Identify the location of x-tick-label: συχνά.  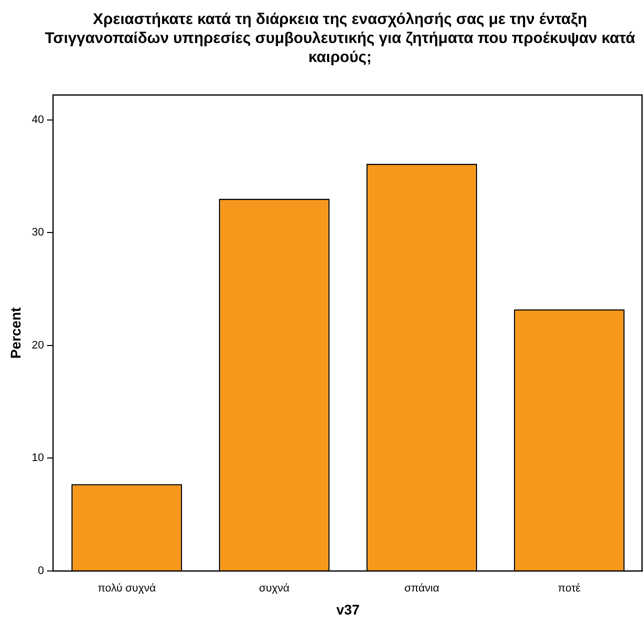
(274, 588).